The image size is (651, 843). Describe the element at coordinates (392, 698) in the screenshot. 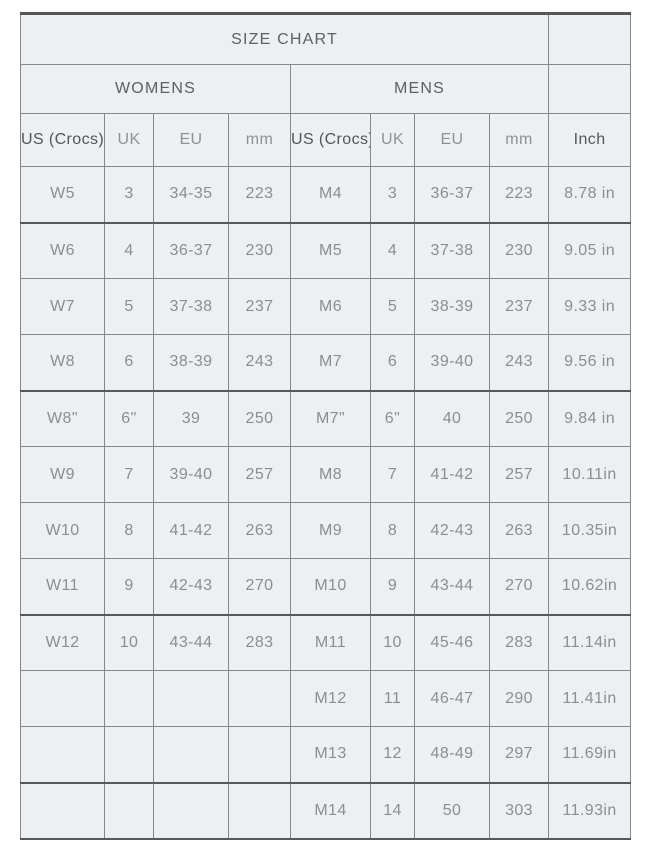

I see `cell-mens-uk: 11` at that location.